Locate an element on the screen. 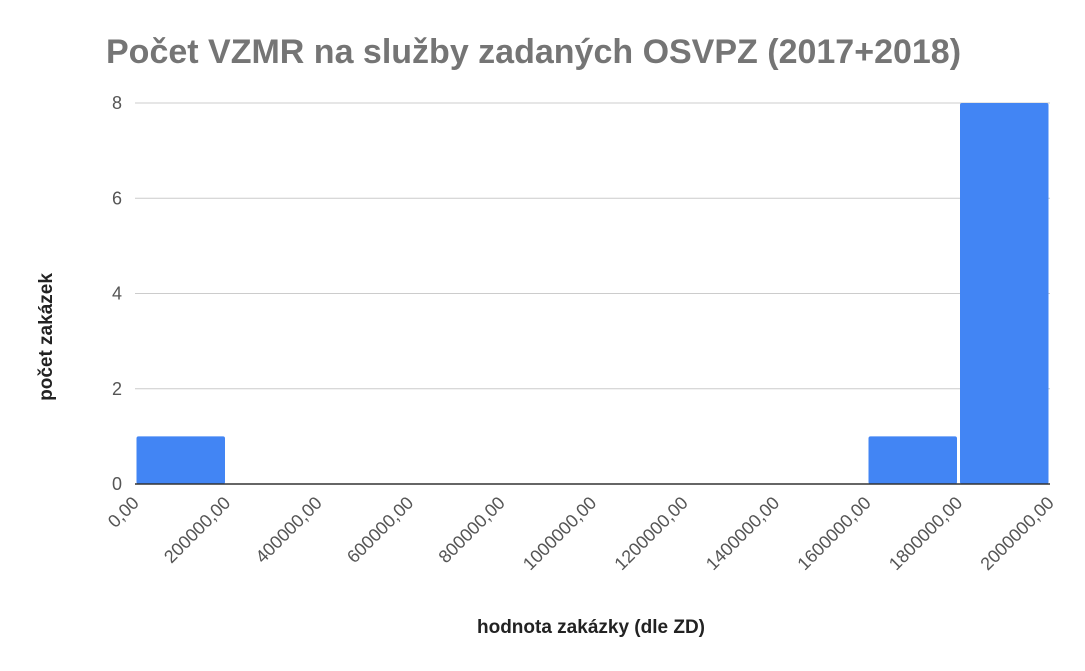  x-tick-label: 800000,00 is located at coordinates (472, 530).